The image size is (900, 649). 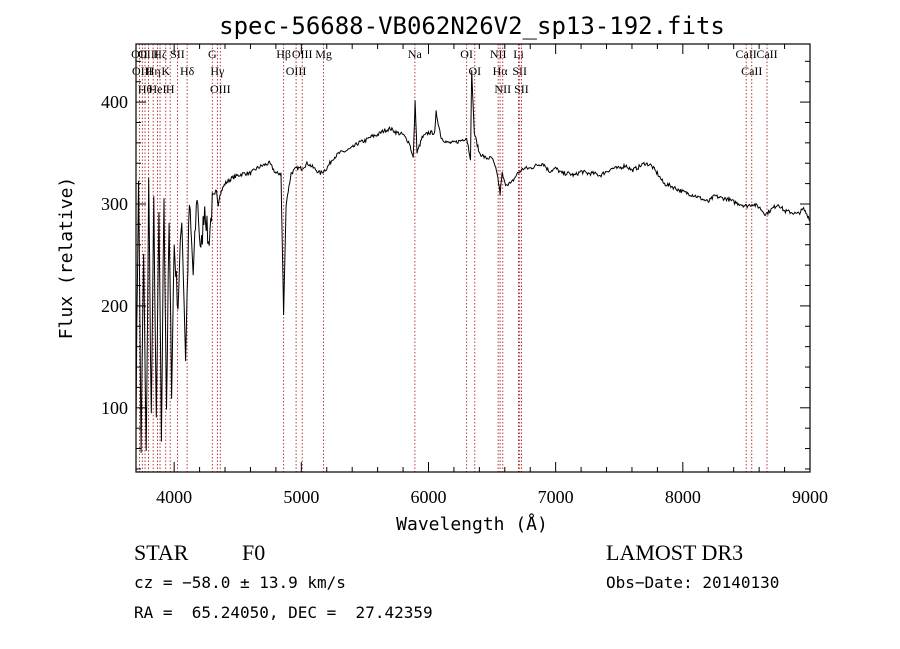 I want to click on line-marker-label: H, so click(x=170, y=89).